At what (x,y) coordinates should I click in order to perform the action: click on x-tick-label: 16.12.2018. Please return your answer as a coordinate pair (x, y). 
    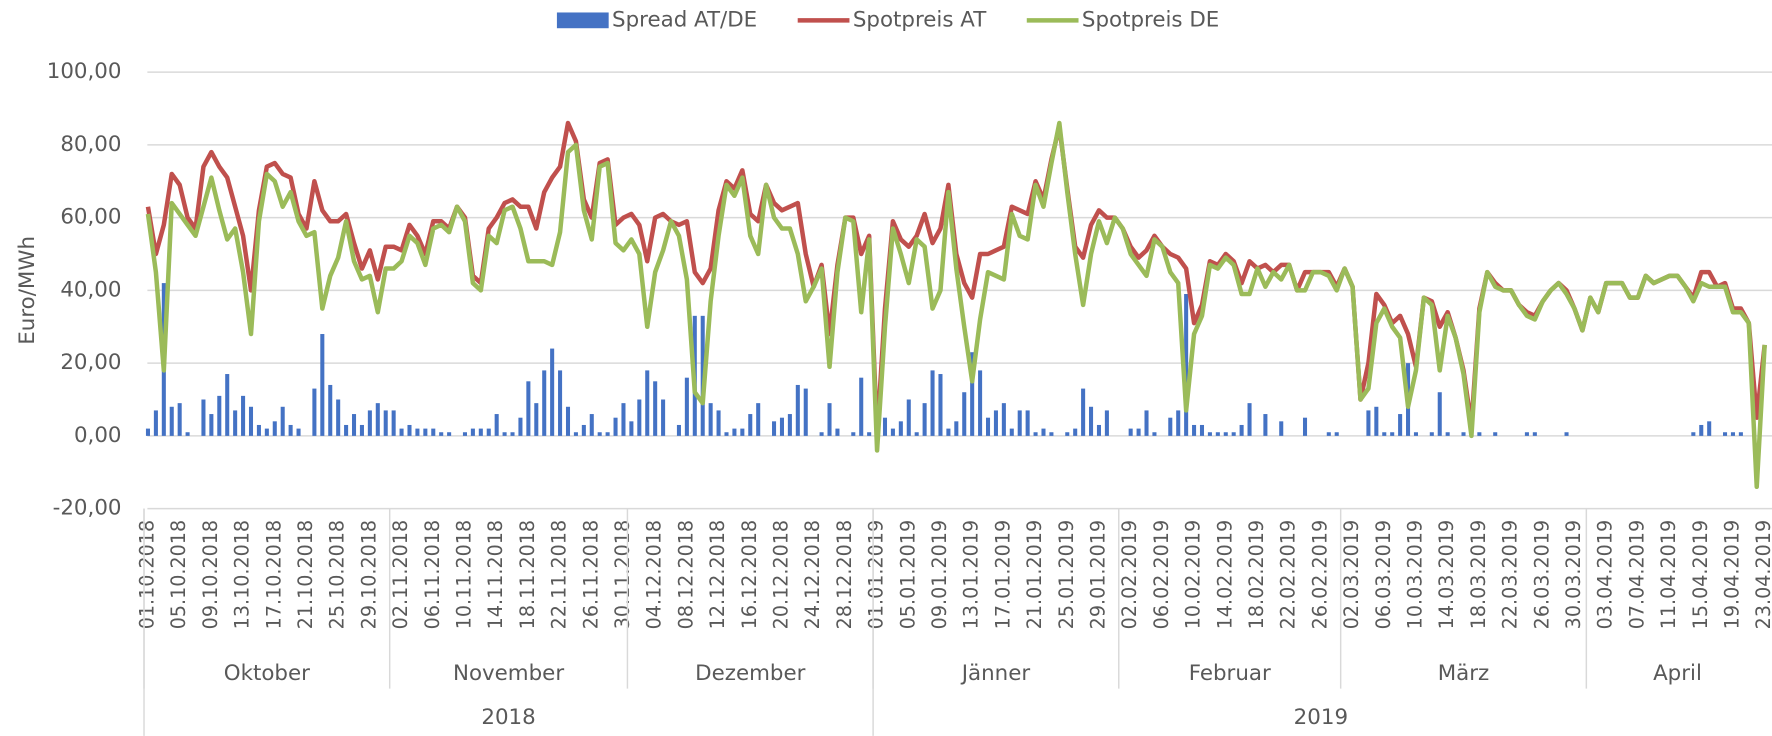
    Looking at the image, I should click on (749, 574).